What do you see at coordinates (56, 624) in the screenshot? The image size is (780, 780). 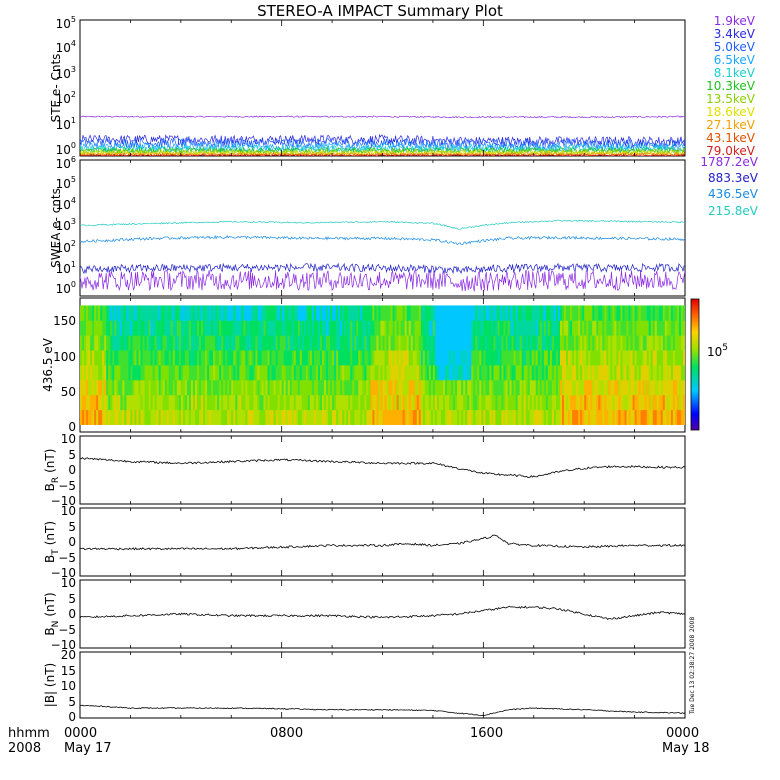 I see `bn-ylabel-sub: N` at bounding box center [56, 624].